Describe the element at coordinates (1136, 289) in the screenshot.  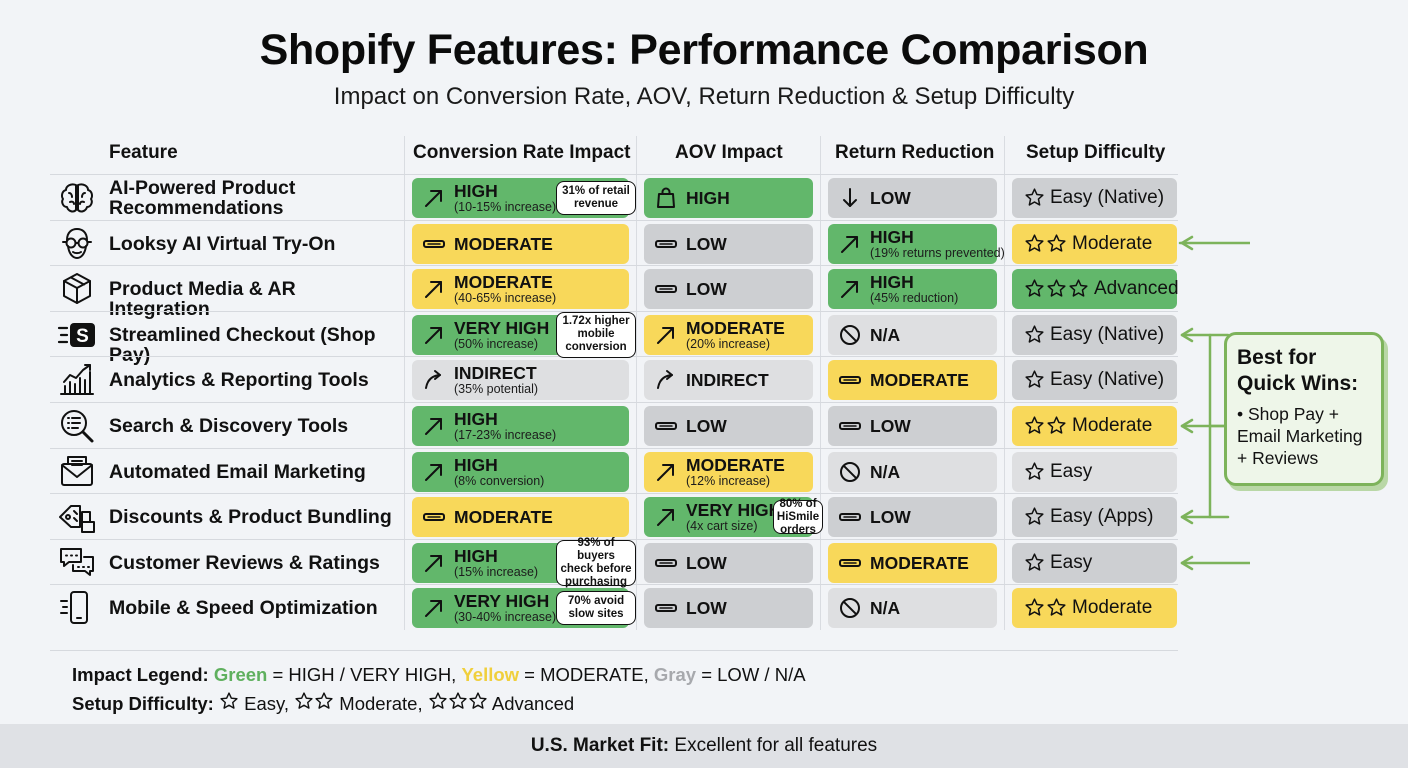
I see `setup-label: Advanced` at that location.